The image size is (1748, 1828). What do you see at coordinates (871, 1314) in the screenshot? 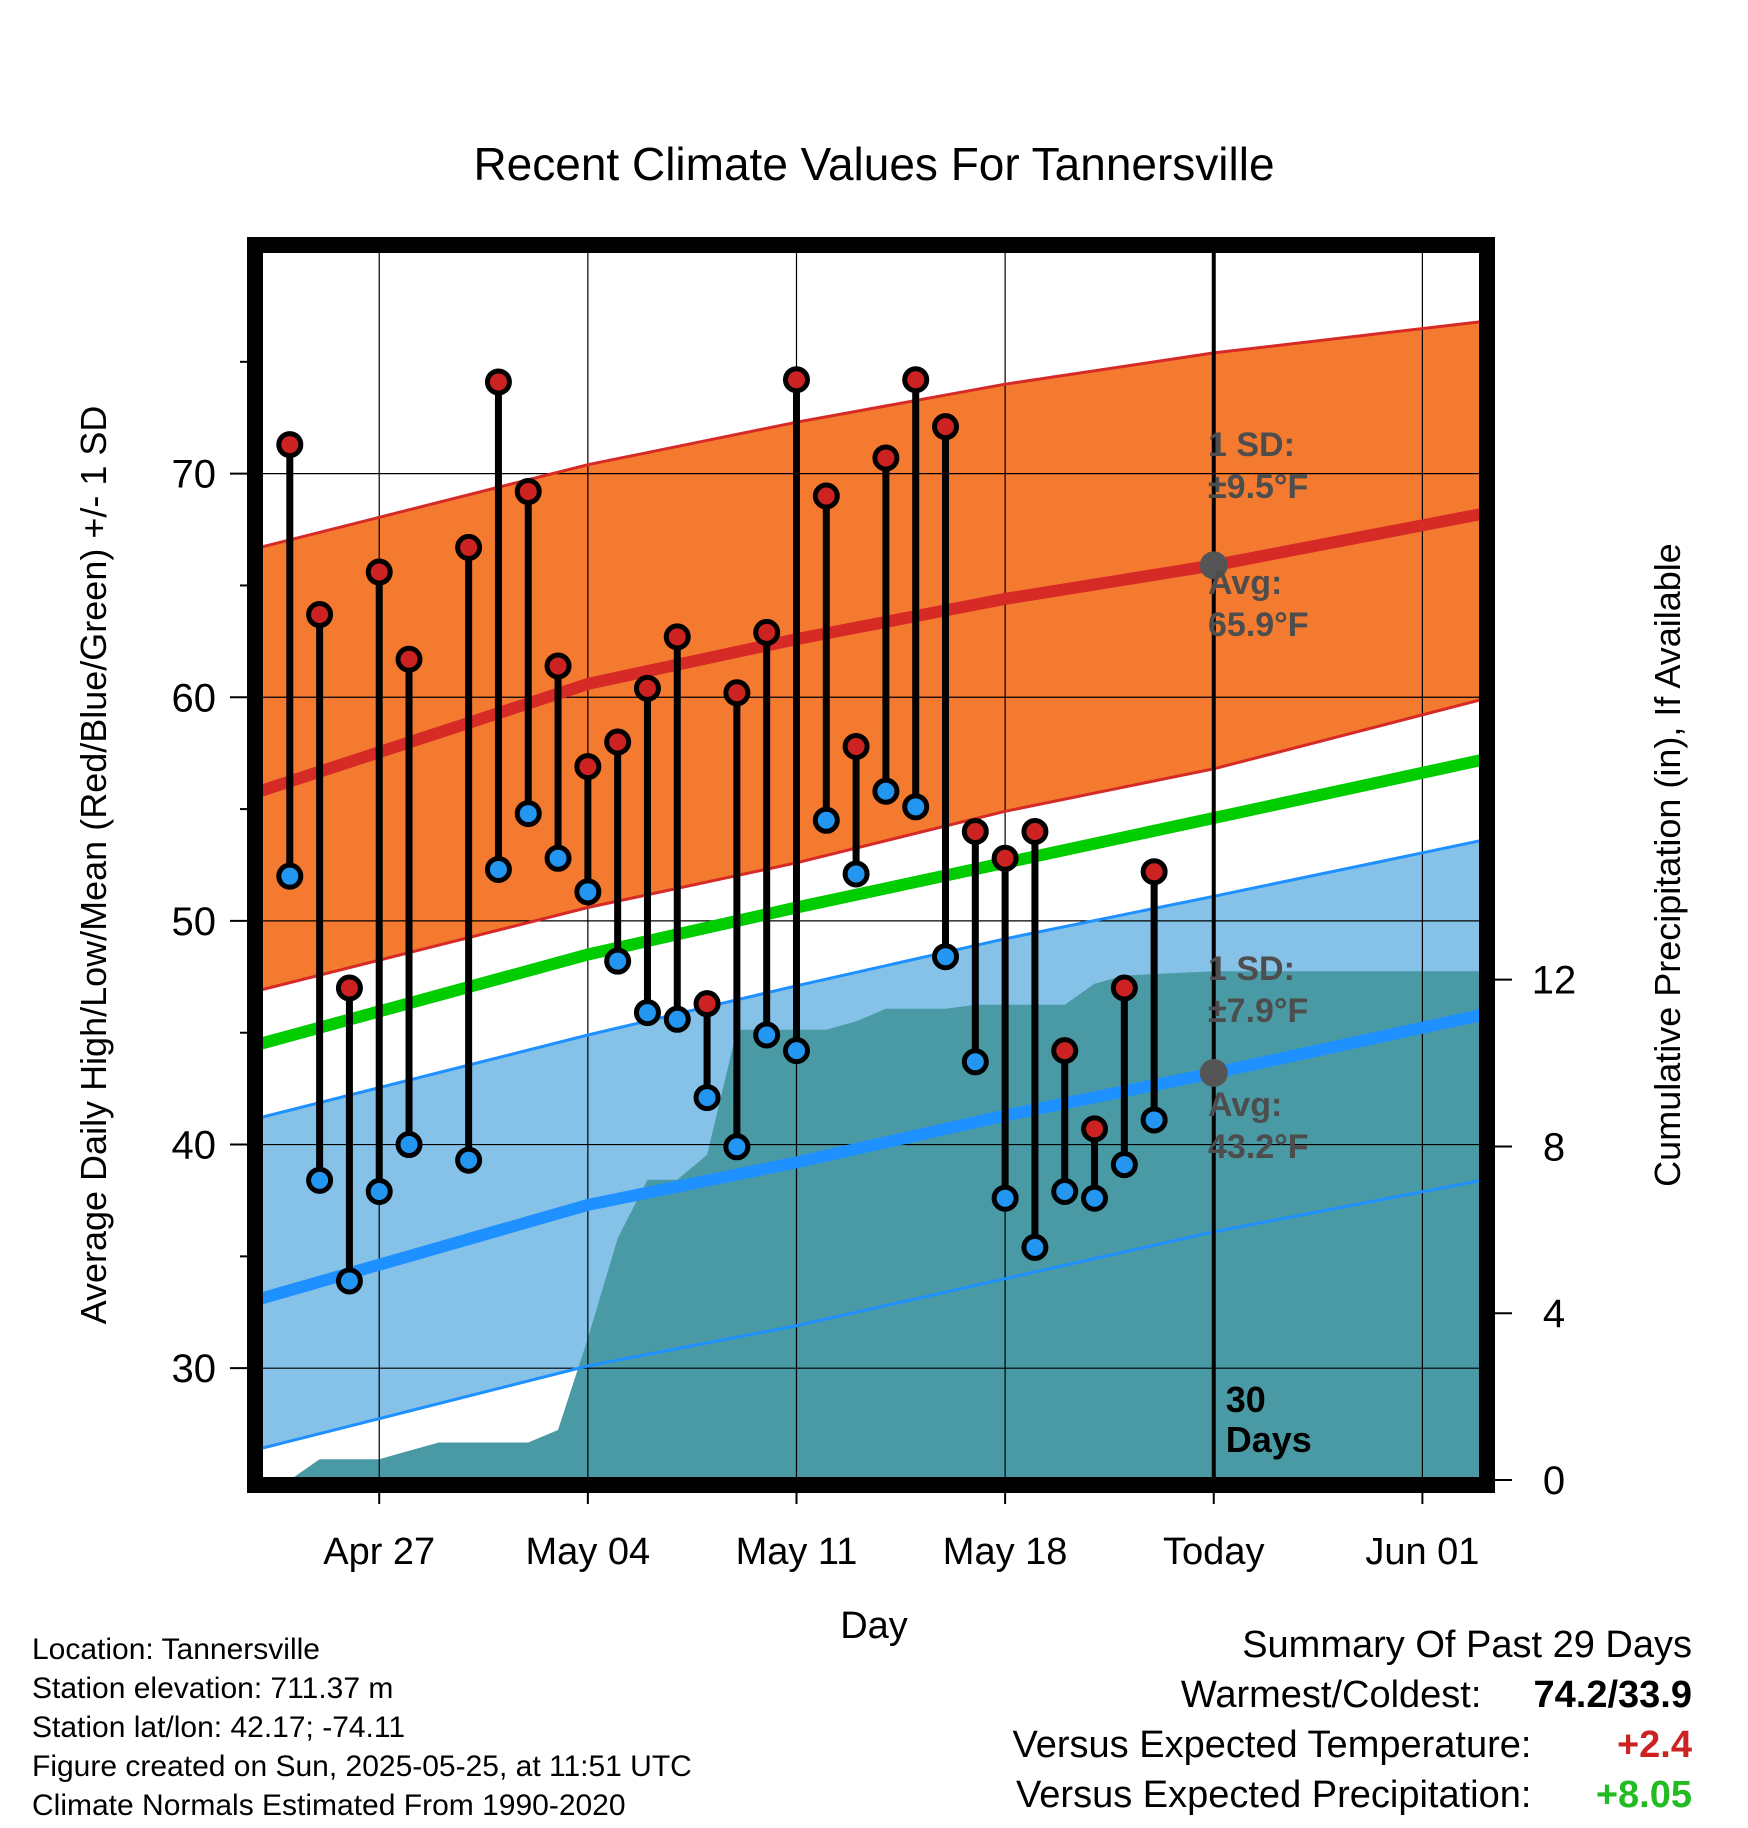
I see `low-minus-sd-line` at bounding box center [871, 1314].